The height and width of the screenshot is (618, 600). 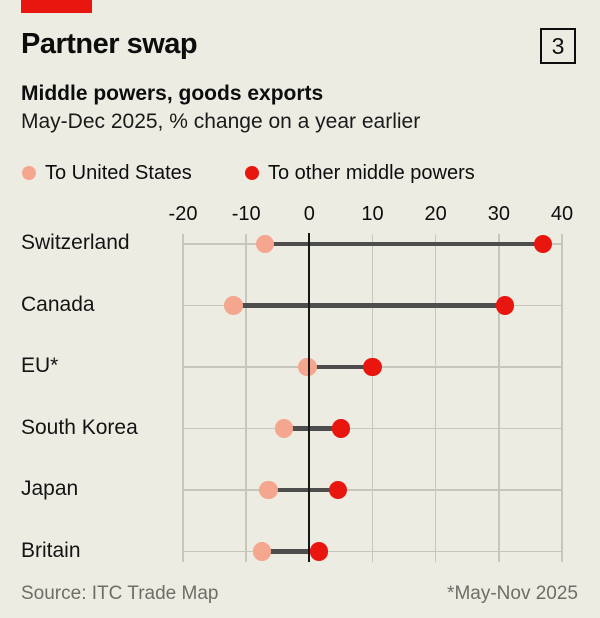 I want to click on legend-item-middle-powers: To other middle powers, so click(x=360, y=173).